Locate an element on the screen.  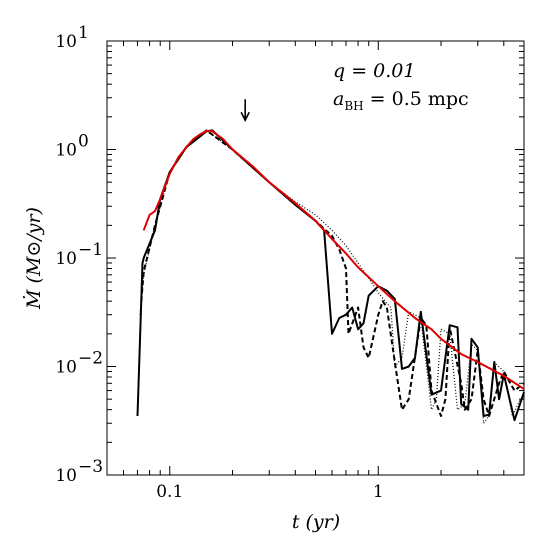
annotation-abh-sub: BH is located at coordinates (353, 106).